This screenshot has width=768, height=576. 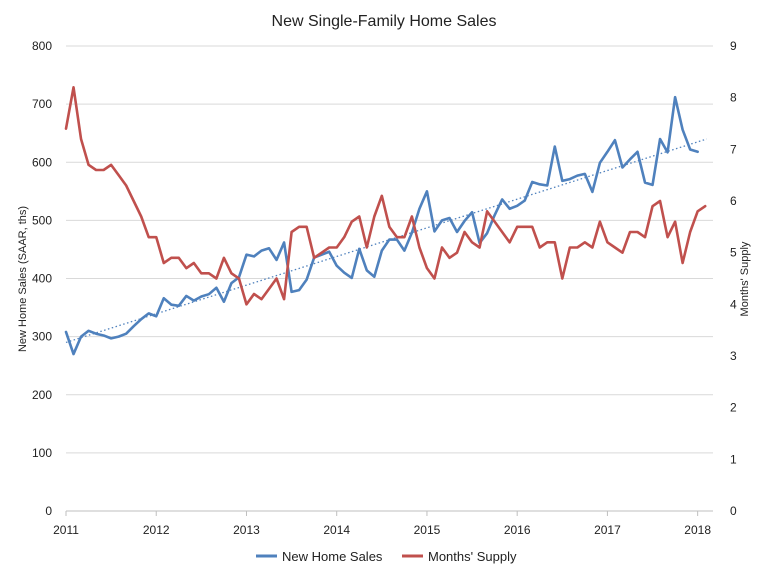 I want to click on y-right-tick-label: 1, so click(x=733, y=459).